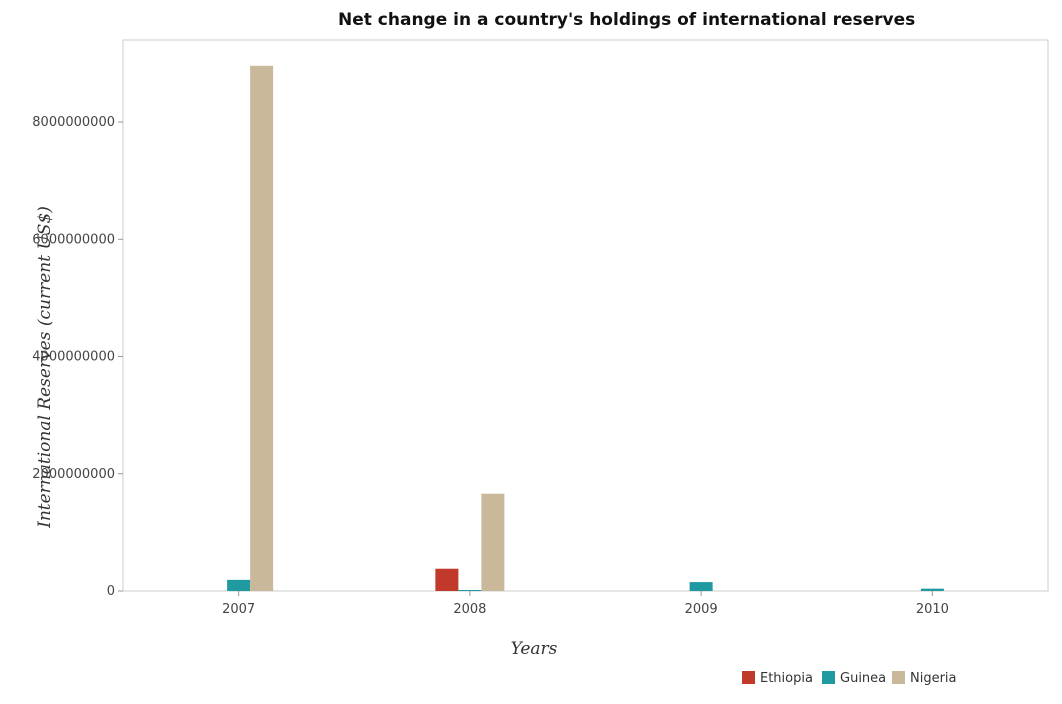 The height and width of the screenshot is (704, 1062). Describe the element at coordinates (447, 579) in the screenshot. I see `bar-ethiopia-2008` at that location.